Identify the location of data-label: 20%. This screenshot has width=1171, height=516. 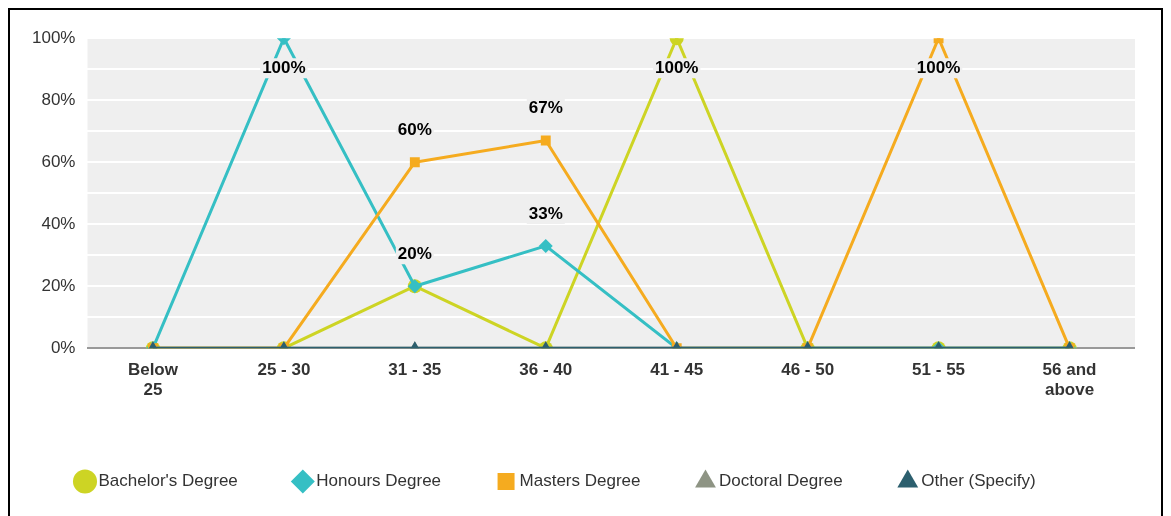
(414, 253).